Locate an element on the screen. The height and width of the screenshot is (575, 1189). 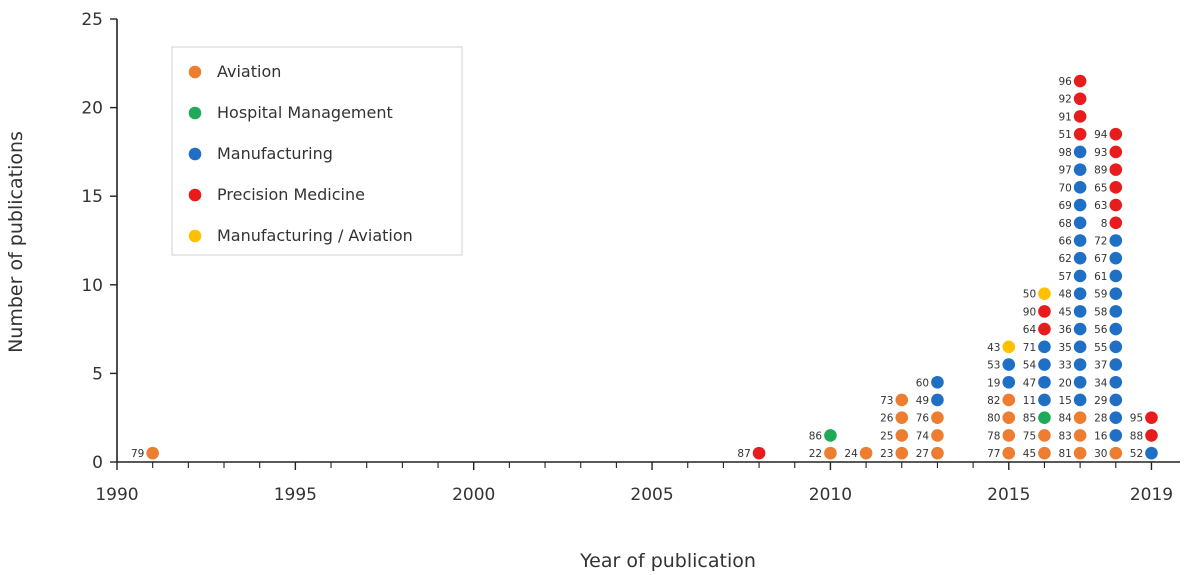
point-label: 95 is located at coordinates (1136, 419).